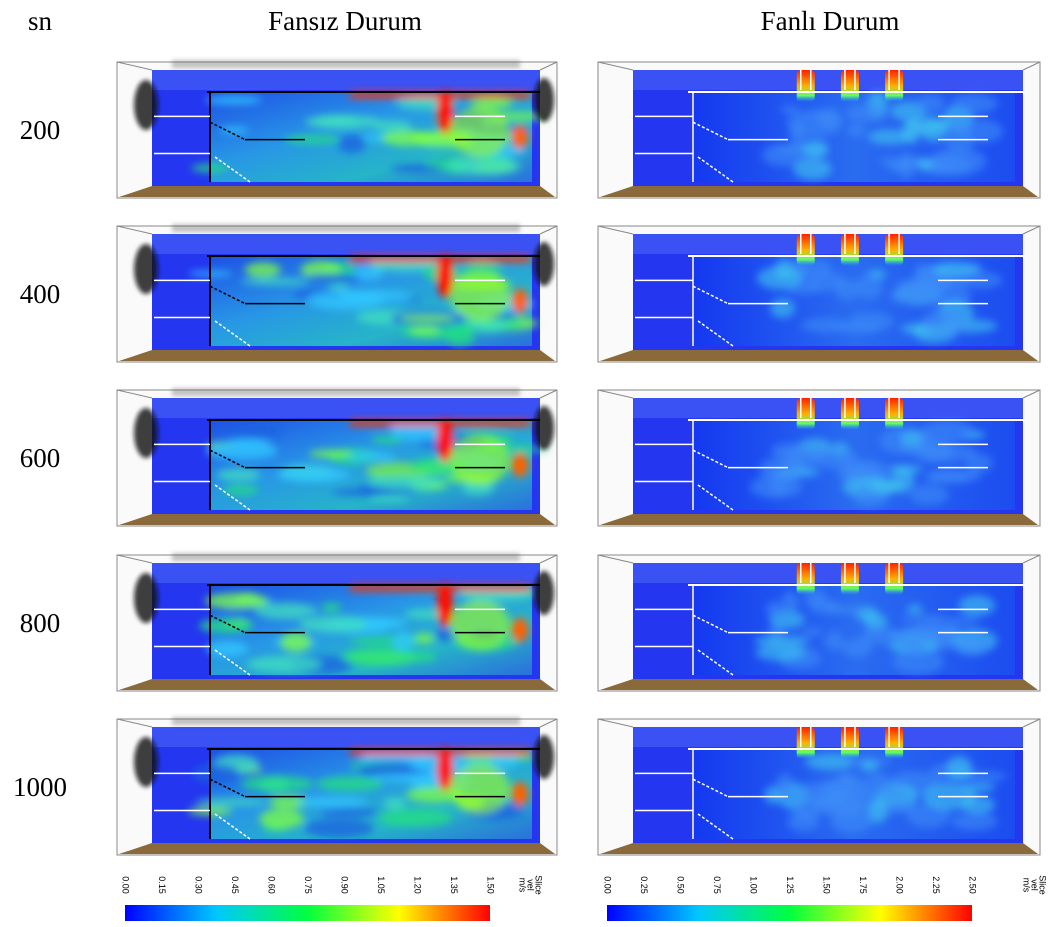 Image resolution: width=1059 pixels, height=927 pixels. Describe the element at coordinates (337, 293) in the screenshot. I see `simulation-panel` at that location.